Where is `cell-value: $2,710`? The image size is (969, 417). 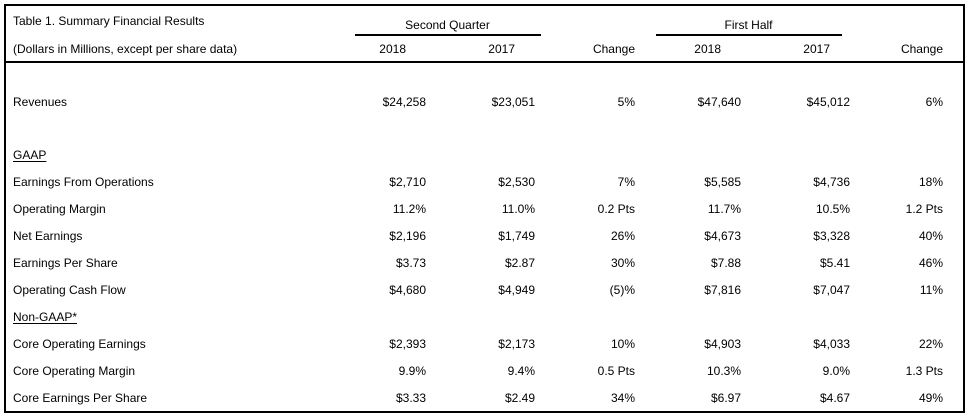
cell-value: $2,710 is located at coordinates (407, 181).